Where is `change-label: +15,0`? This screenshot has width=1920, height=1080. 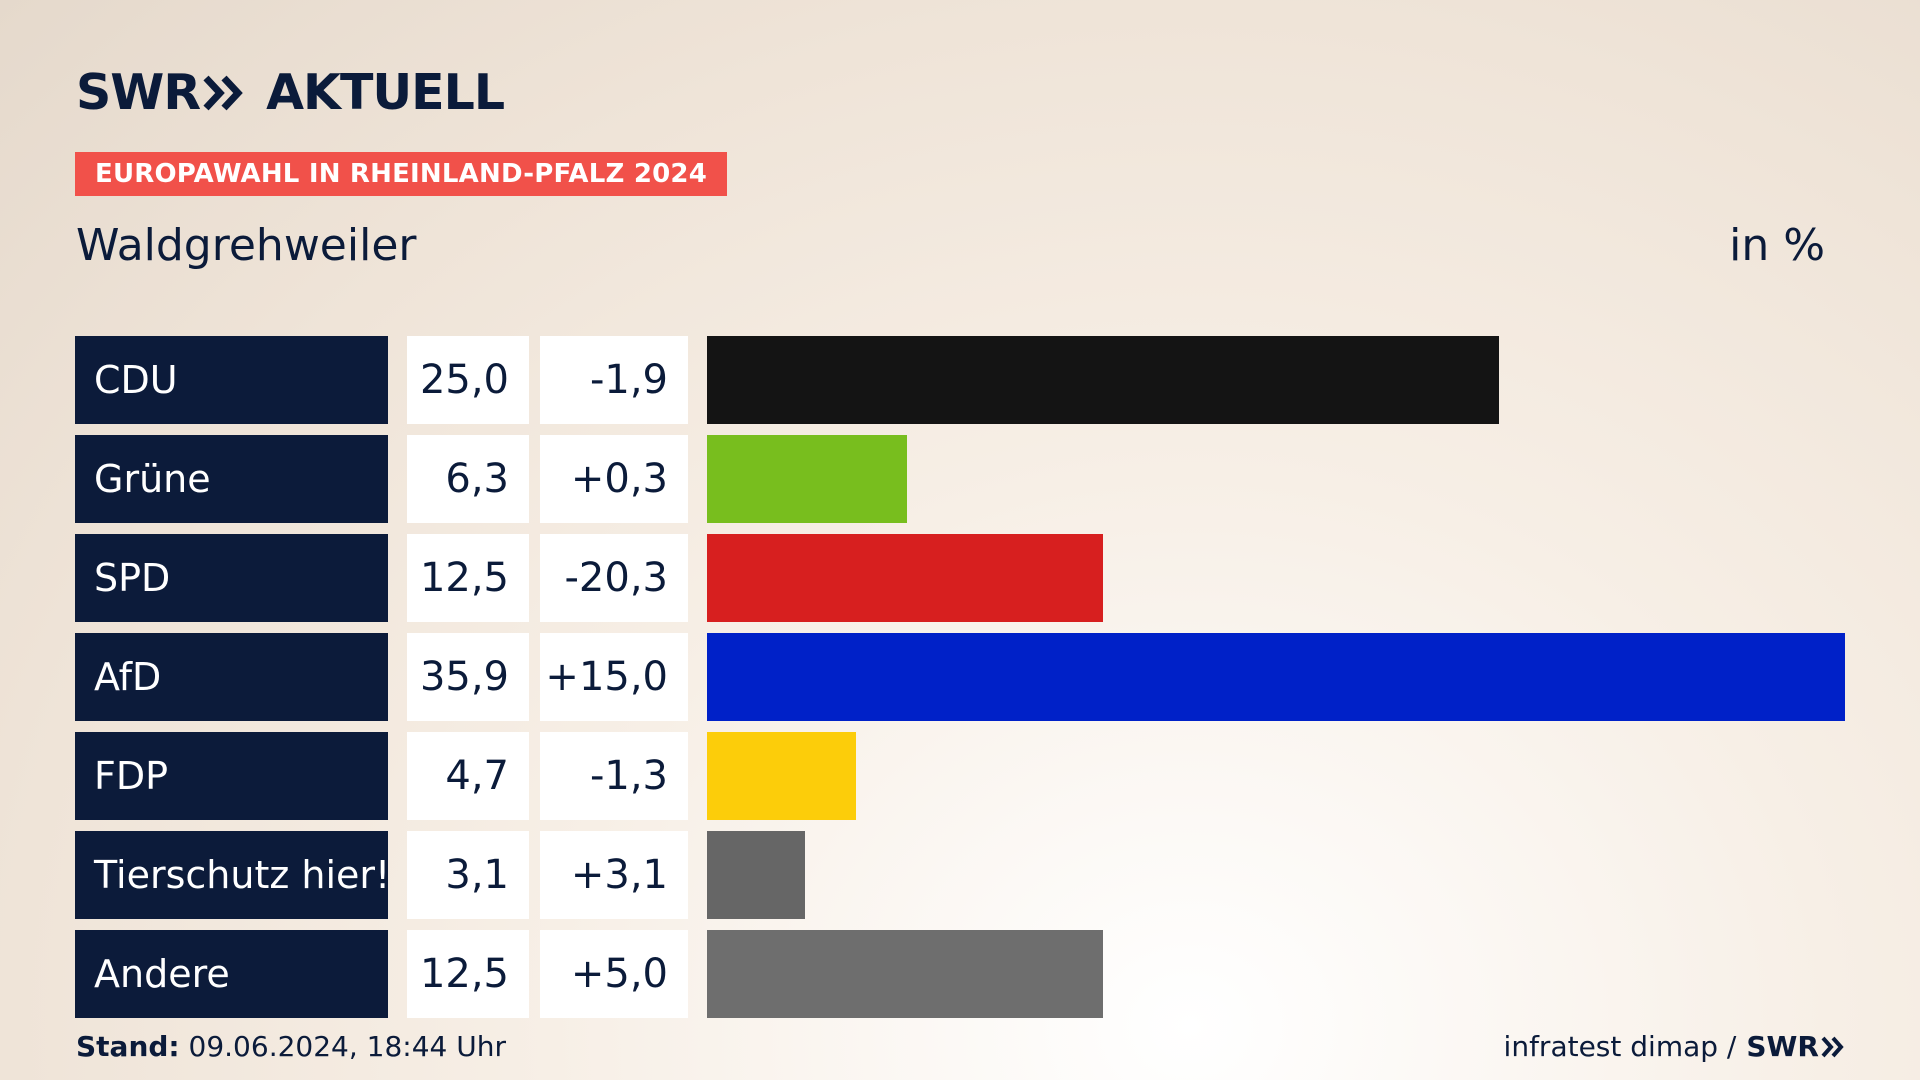 change-label: +15,0 is located at coordinates (614, 677).